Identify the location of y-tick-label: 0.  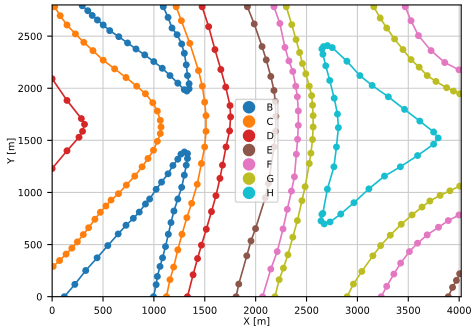
(39, 296).